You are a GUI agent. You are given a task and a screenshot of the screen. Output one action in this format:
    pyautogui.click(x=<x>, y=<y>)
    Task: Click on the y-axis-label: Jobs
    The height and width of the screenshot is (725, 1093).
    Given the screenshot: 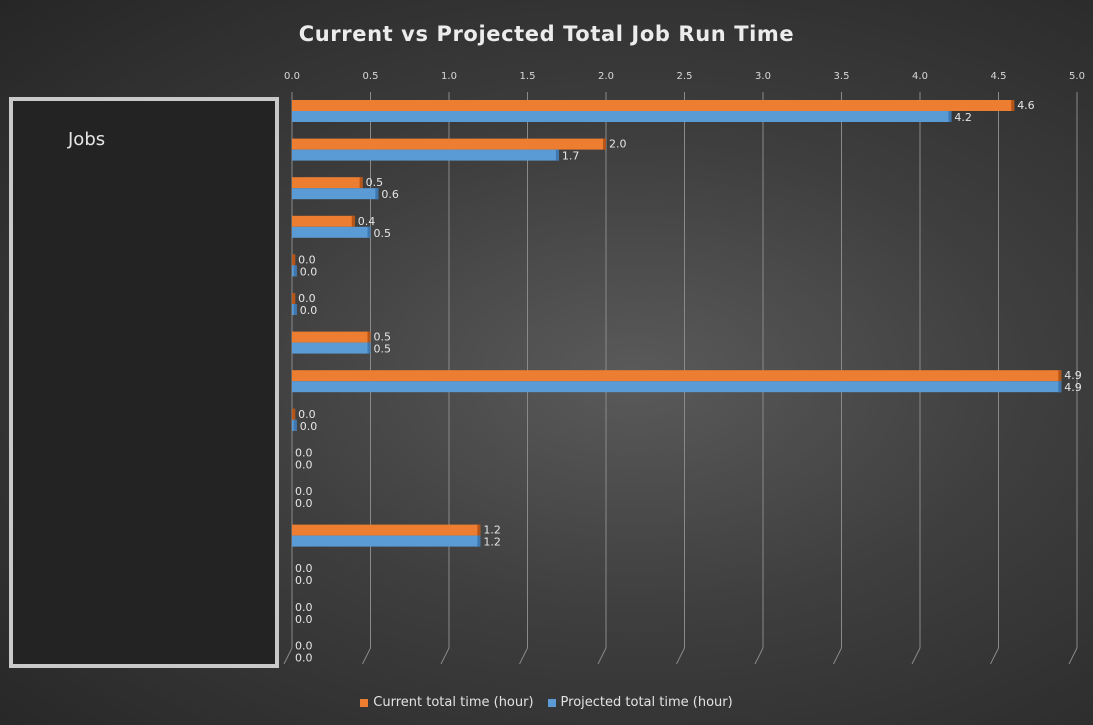 What is the action you would take?
    pyautogui.click(x=87, y=139)
    